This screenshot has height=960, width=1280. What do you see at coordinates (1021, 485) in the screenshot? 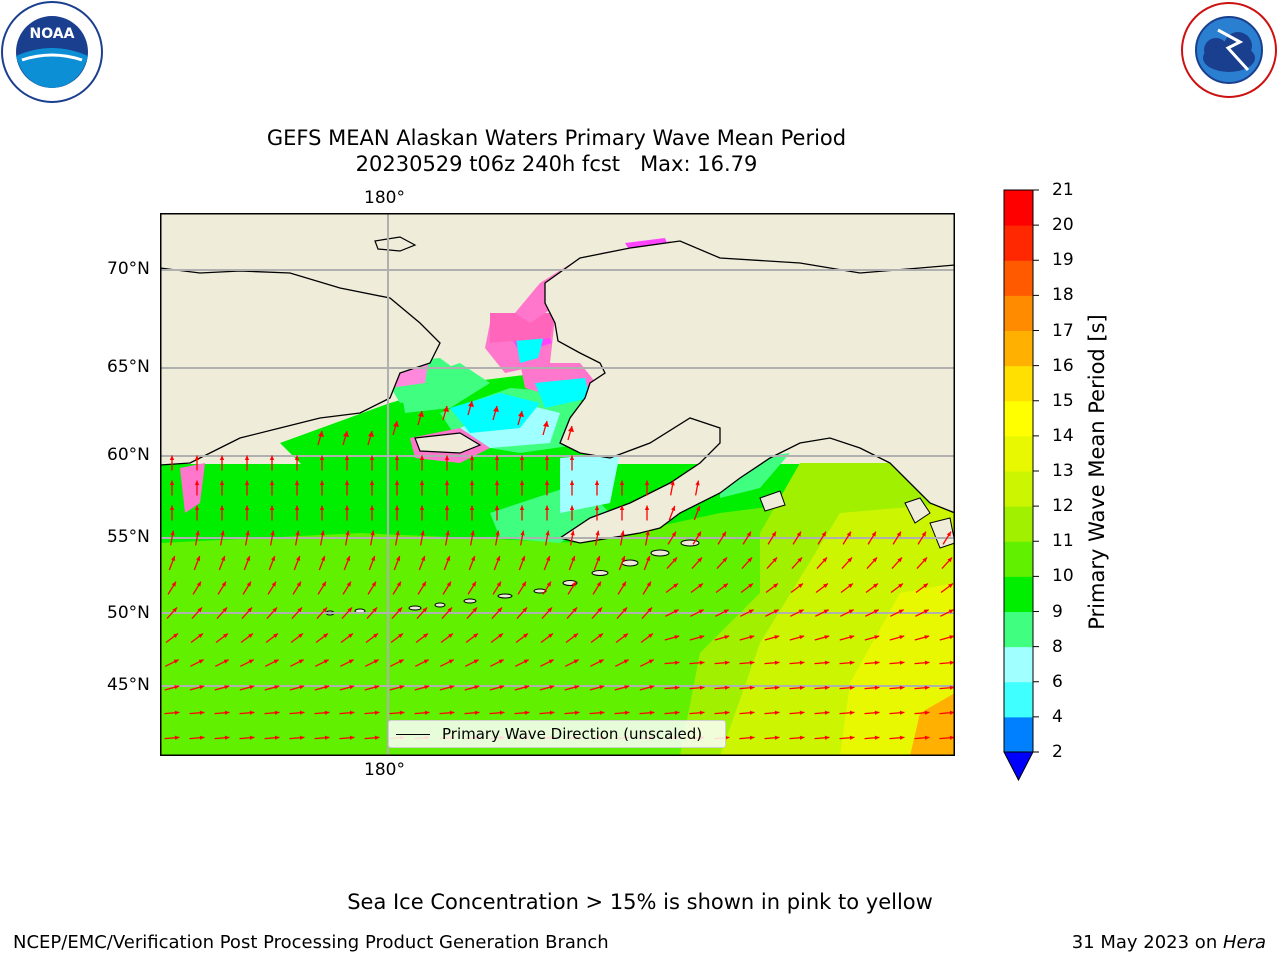
I see `colorbar` at bounding box center [1021, 485].